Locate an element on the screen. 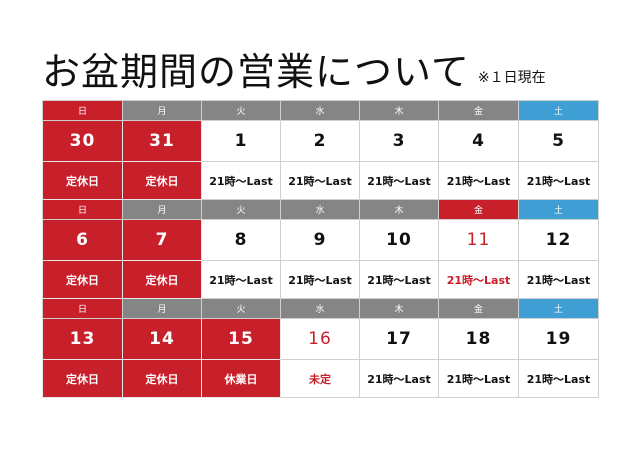 The height and width of the screenshot is (450, 640). week-2-header-row: 日 月 火 水 木 金 土 is located at coordinates (320, 209).